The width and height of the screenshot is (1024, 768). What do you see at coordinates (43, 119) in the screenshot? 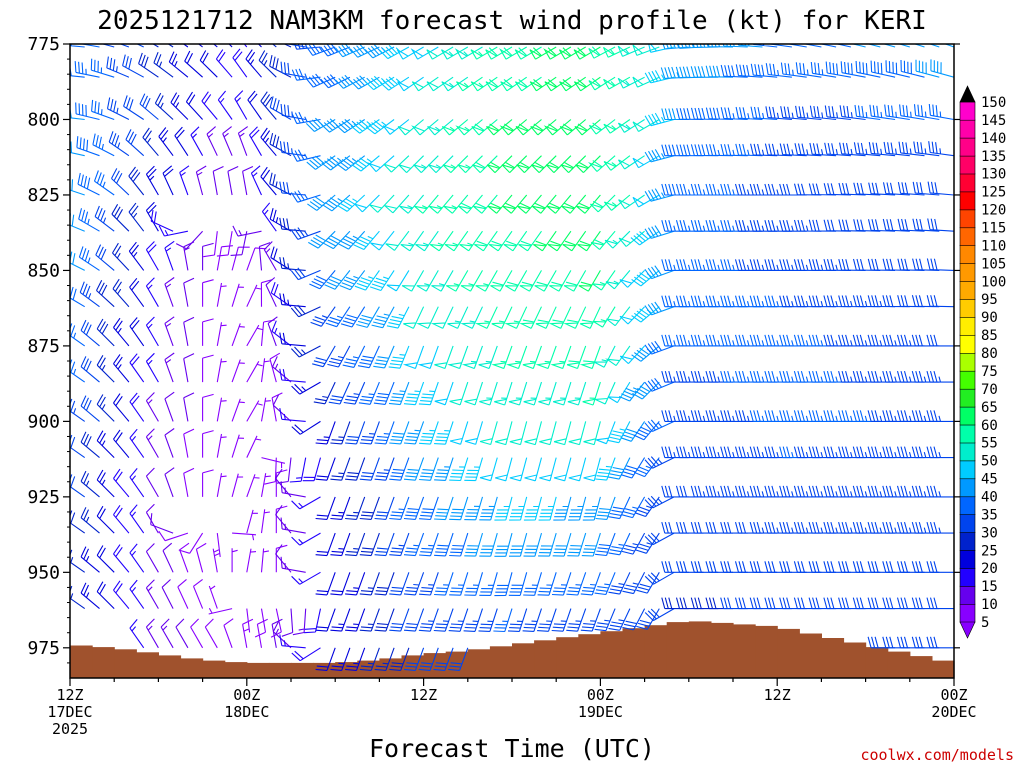
I see `y-tick-label: 800` at bounding box center [43, 119].